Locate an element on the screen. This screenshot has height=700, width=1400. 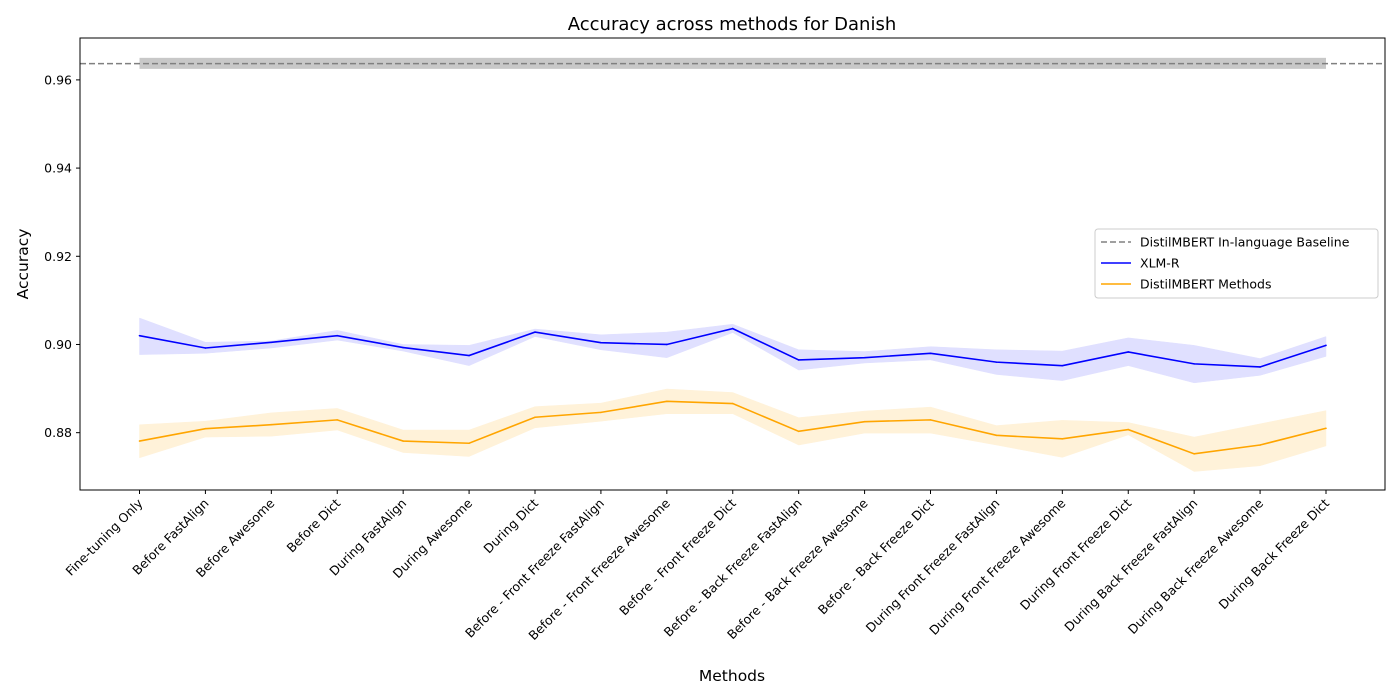
y-tick-label: 0.92 is located at coordinates (58, 256).